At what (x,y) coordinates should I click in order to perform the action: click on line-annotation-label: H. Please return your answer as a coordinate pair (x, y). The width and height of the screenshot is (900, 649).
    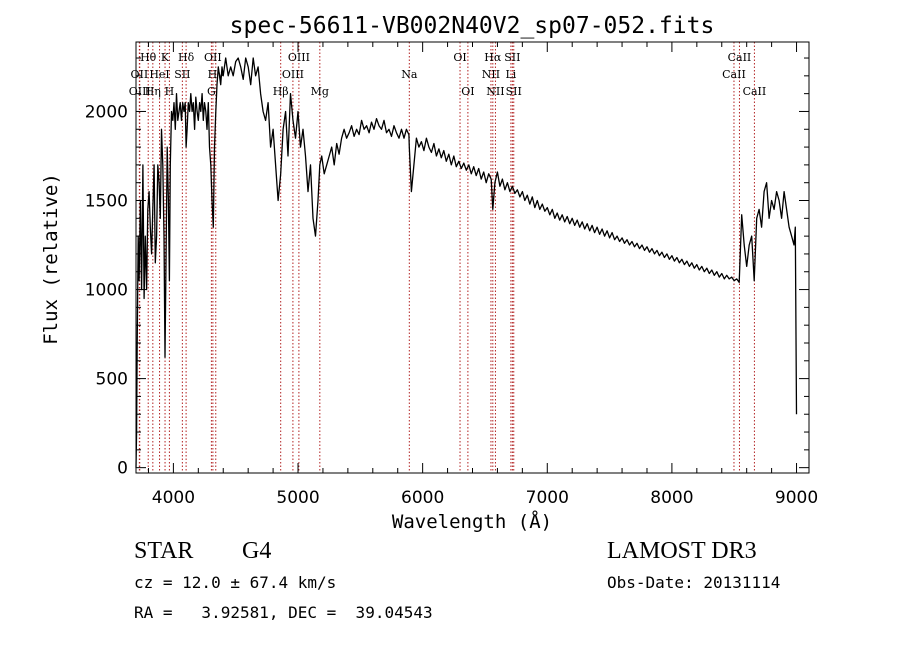
    Looking at the image, I should click on (170, 91).